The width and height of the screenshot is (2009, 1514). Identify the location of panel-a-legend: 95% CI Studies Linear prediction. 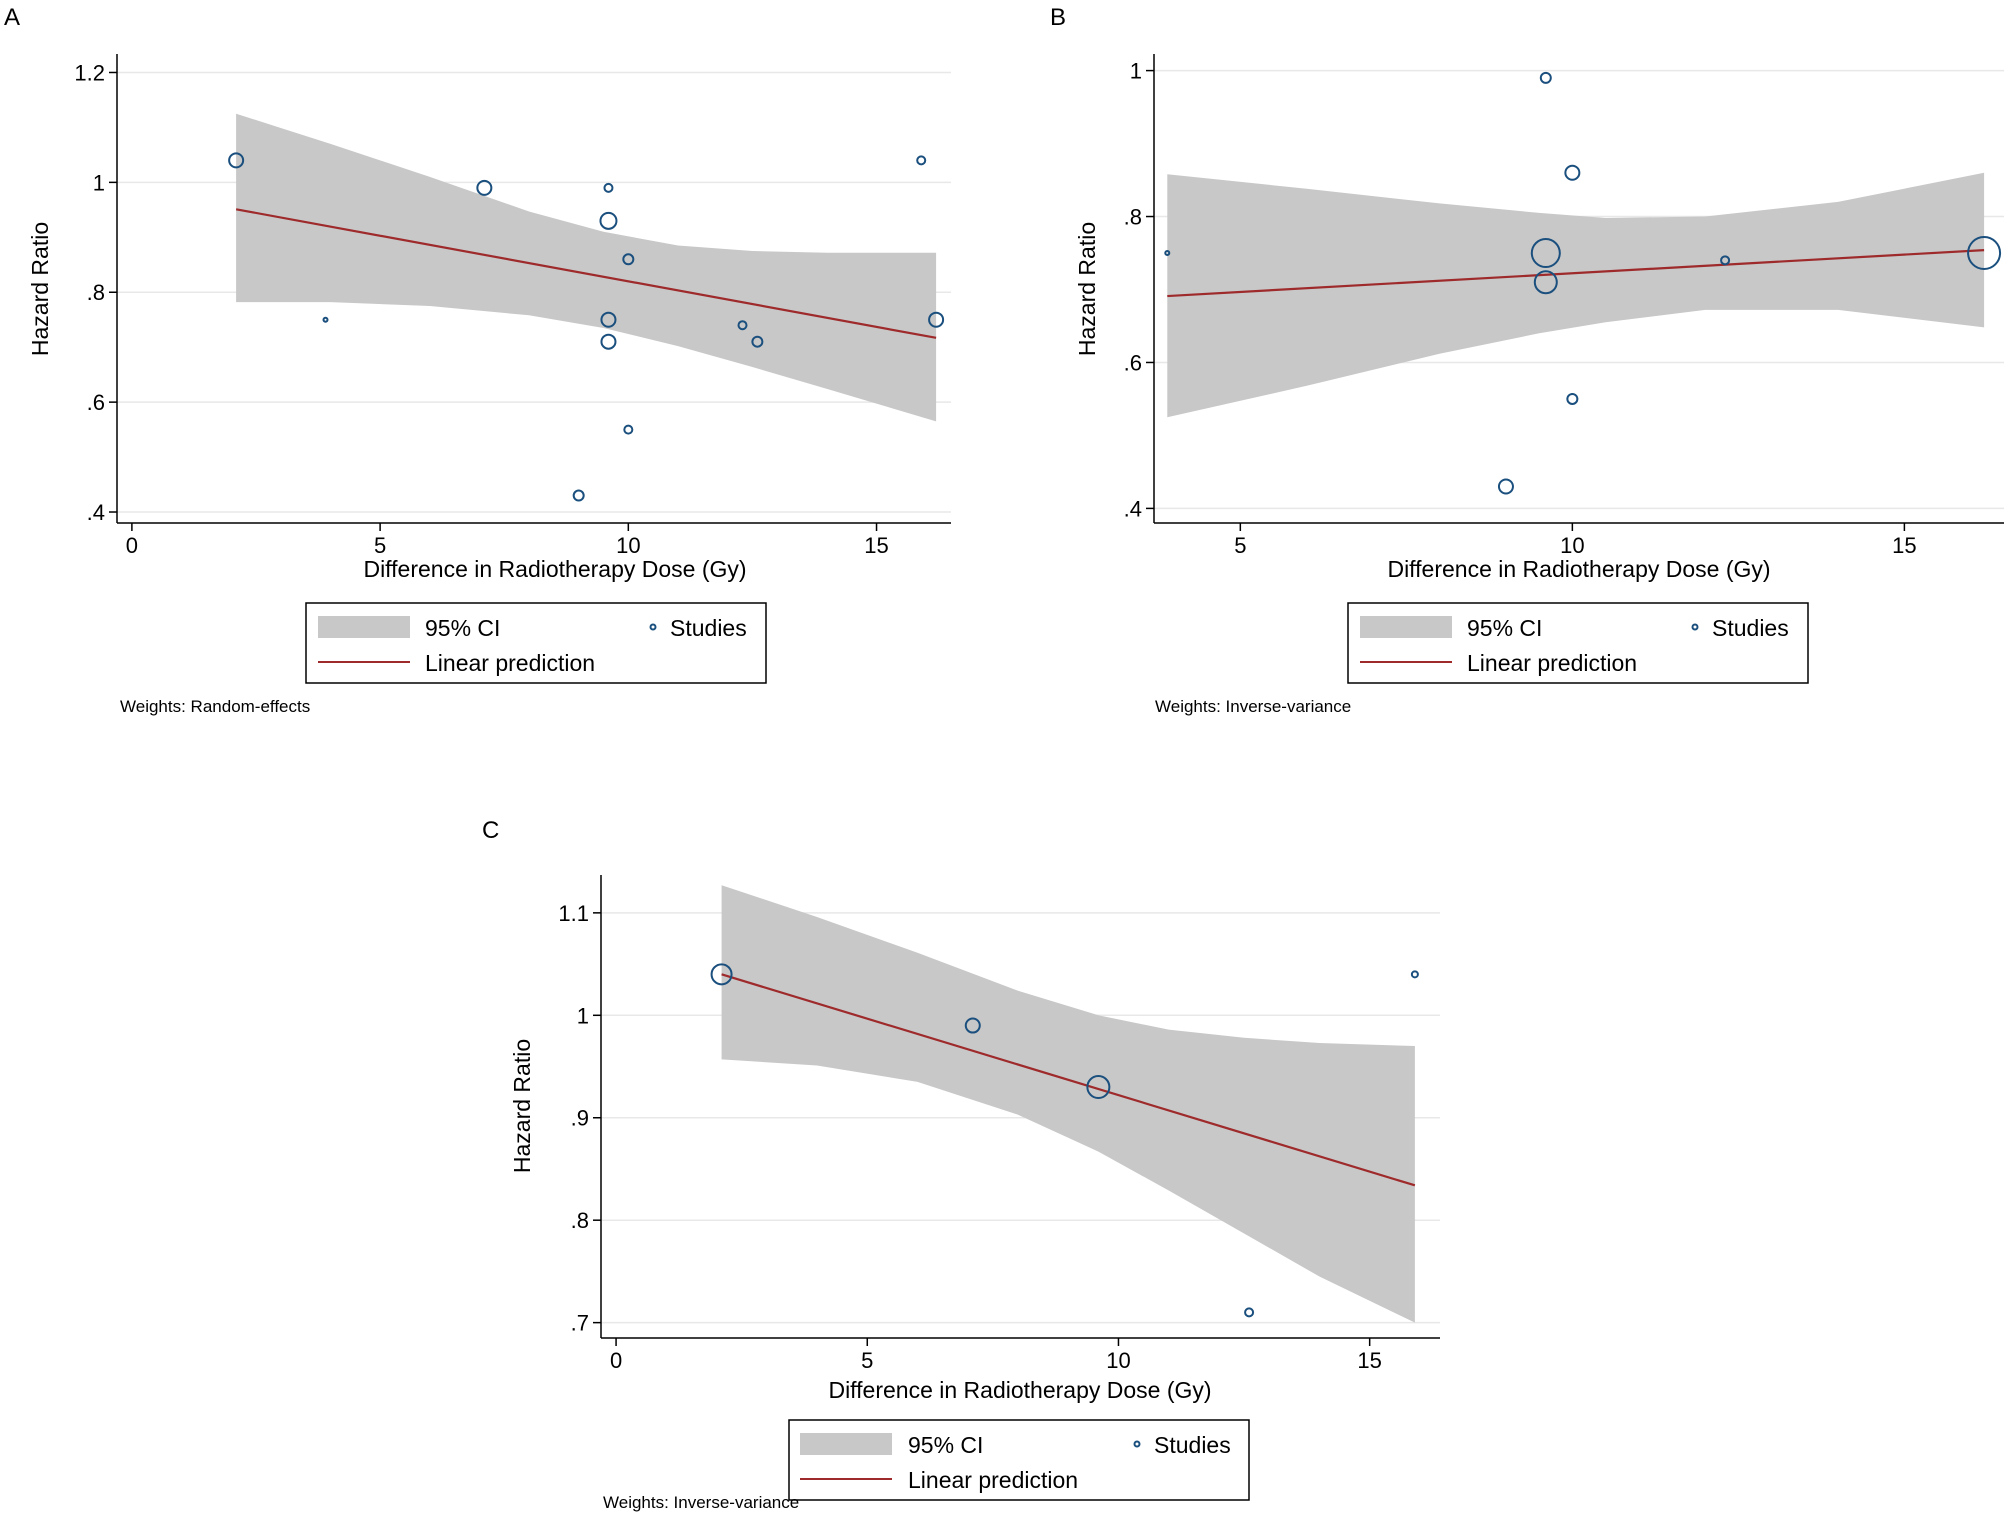
(536, 643).